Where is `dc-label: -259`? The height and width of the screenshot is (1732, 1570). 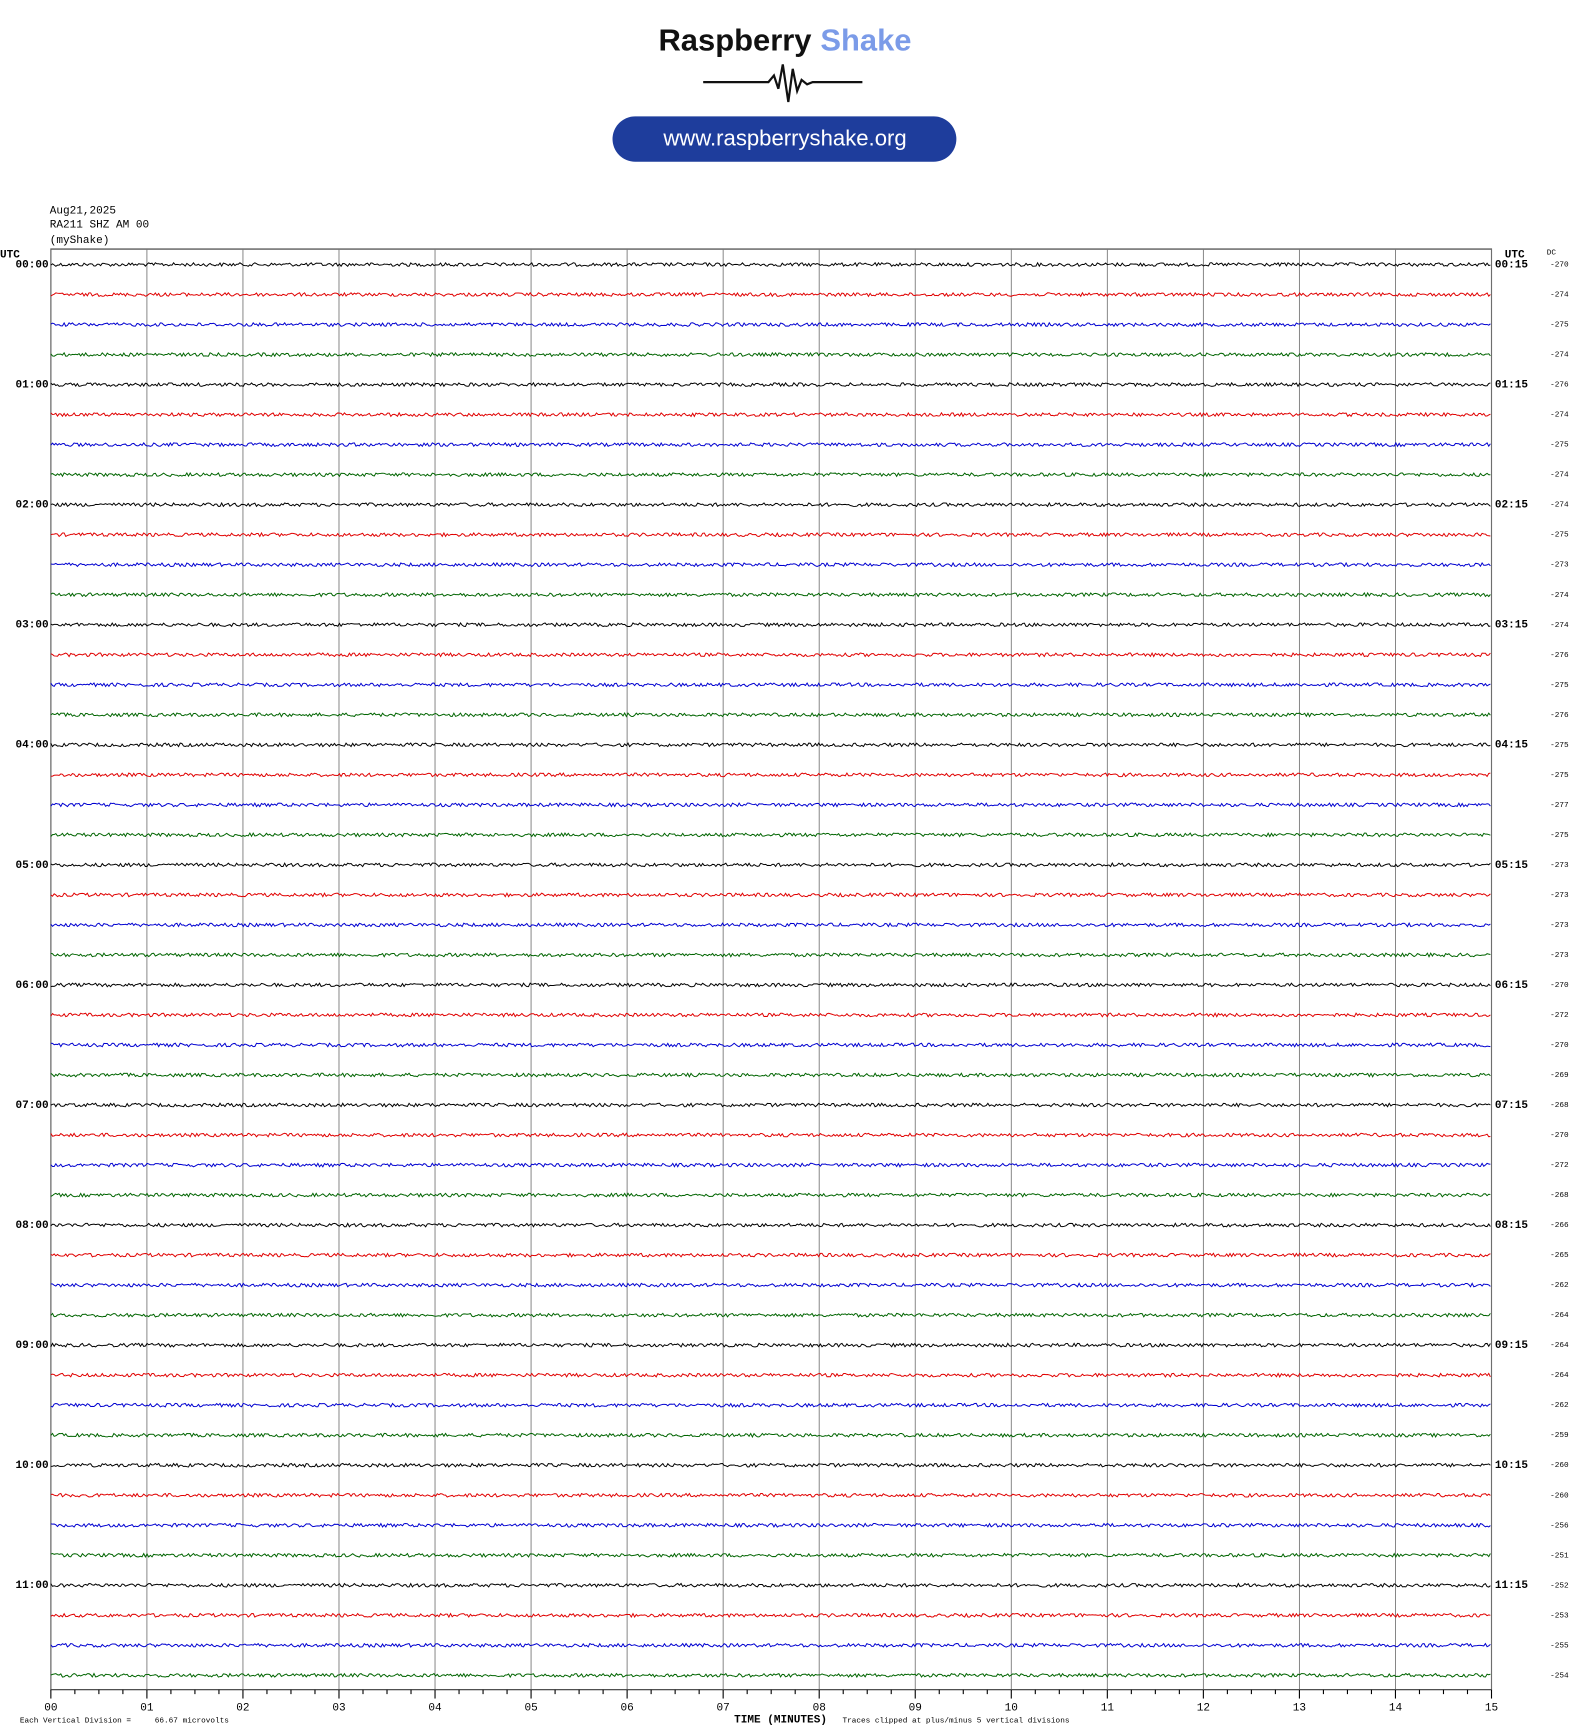 dc-label: -259 is located at coordinates (1559, 1436).